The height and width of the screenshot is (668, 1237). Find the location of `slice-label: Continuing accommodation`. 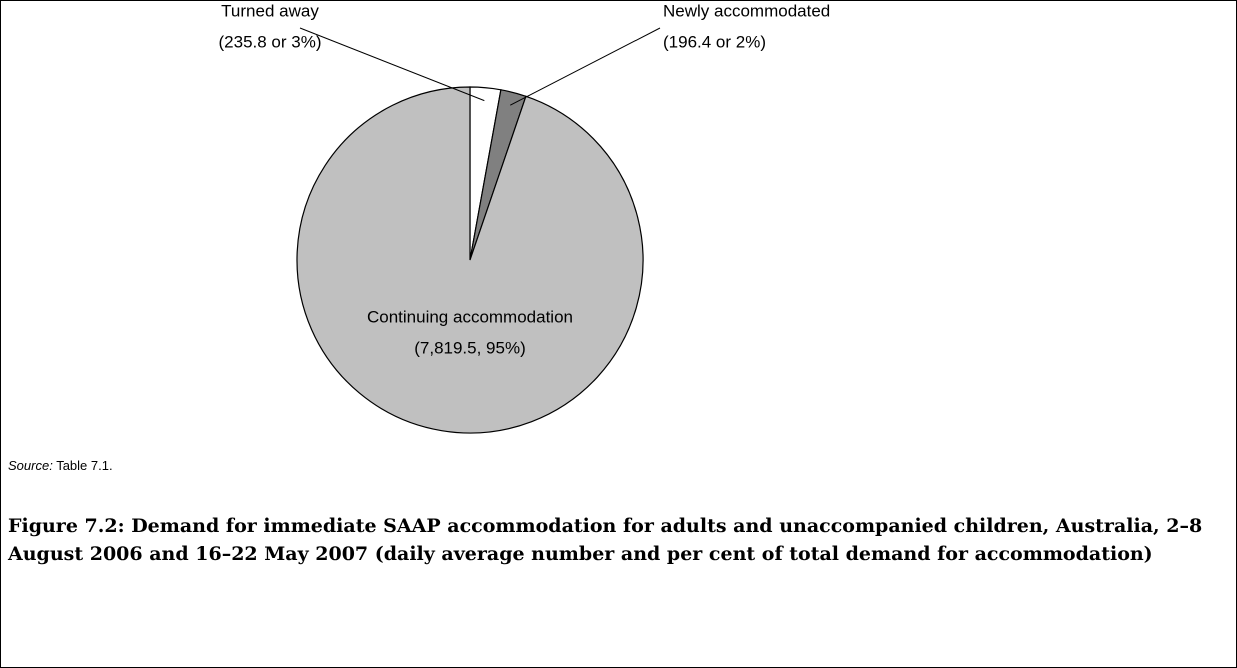

slice-label: Continuing accommodation is located at coordinates (470, 316).